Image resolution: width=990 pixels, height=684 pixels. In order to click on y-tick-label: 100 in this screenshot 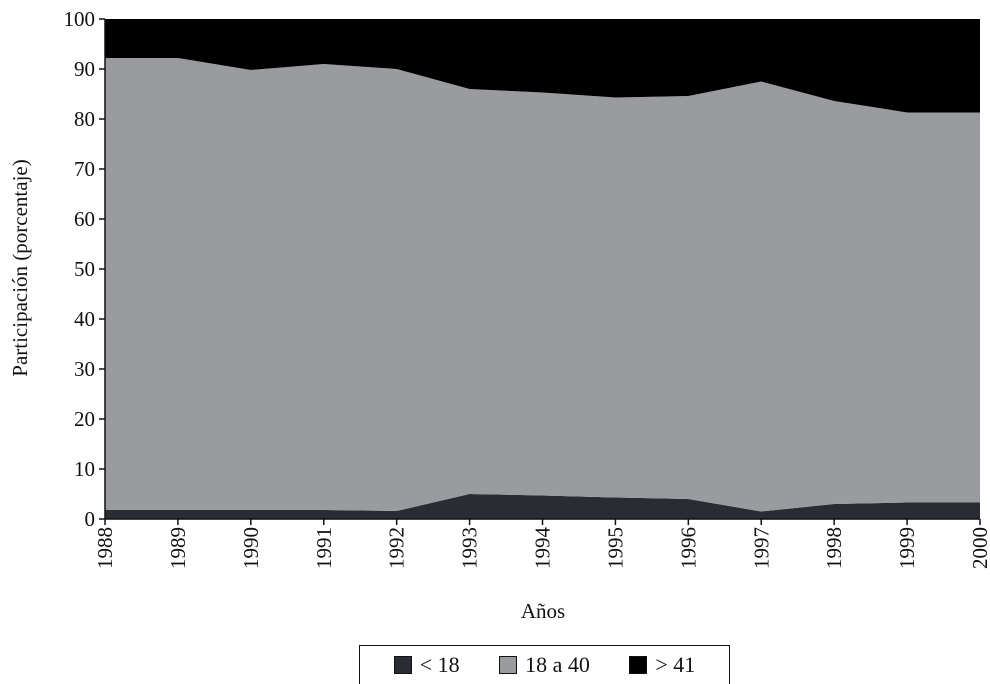, I will do `click(80, 19)`.